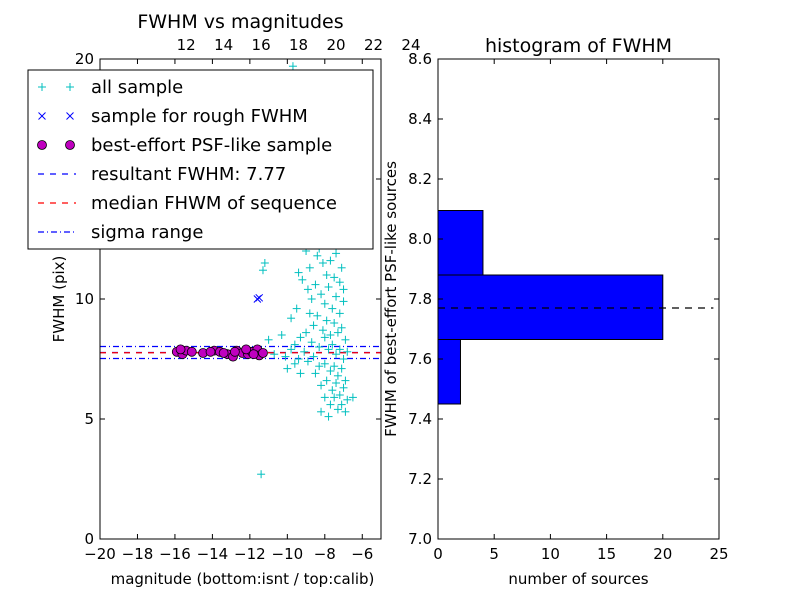 The image size is (800, 604). Describe the element at coordinates (420, 239) in the screenshot. I see `y-tick-label: 8.0` at that location.